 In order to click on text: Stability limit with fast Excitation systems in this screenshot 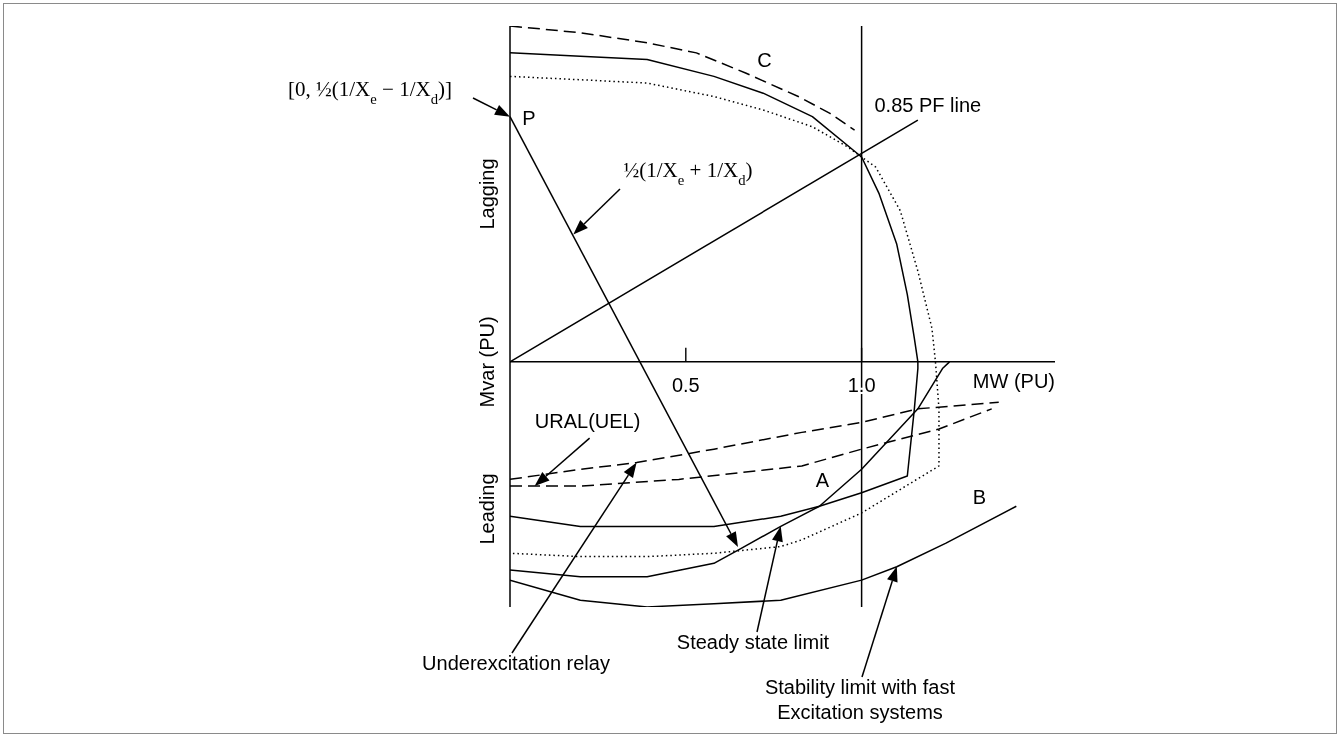, I will do `click(860, 699)`.